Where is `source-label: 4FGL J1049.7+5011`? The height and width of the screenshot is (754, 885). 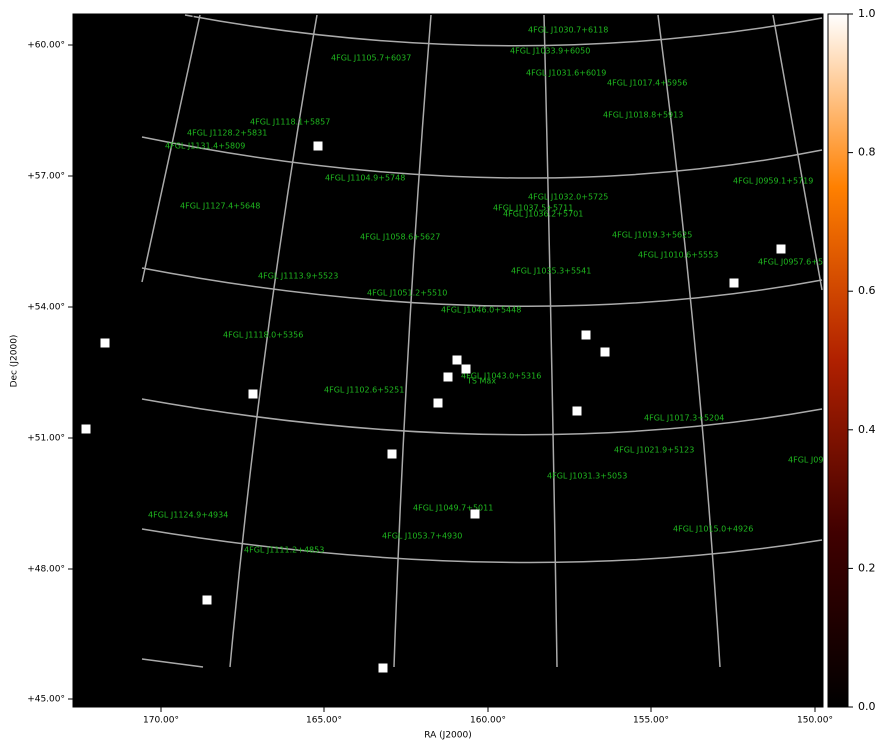 source-label: 4FGL J1049.7+5011 is located at coordinates (453, 508).